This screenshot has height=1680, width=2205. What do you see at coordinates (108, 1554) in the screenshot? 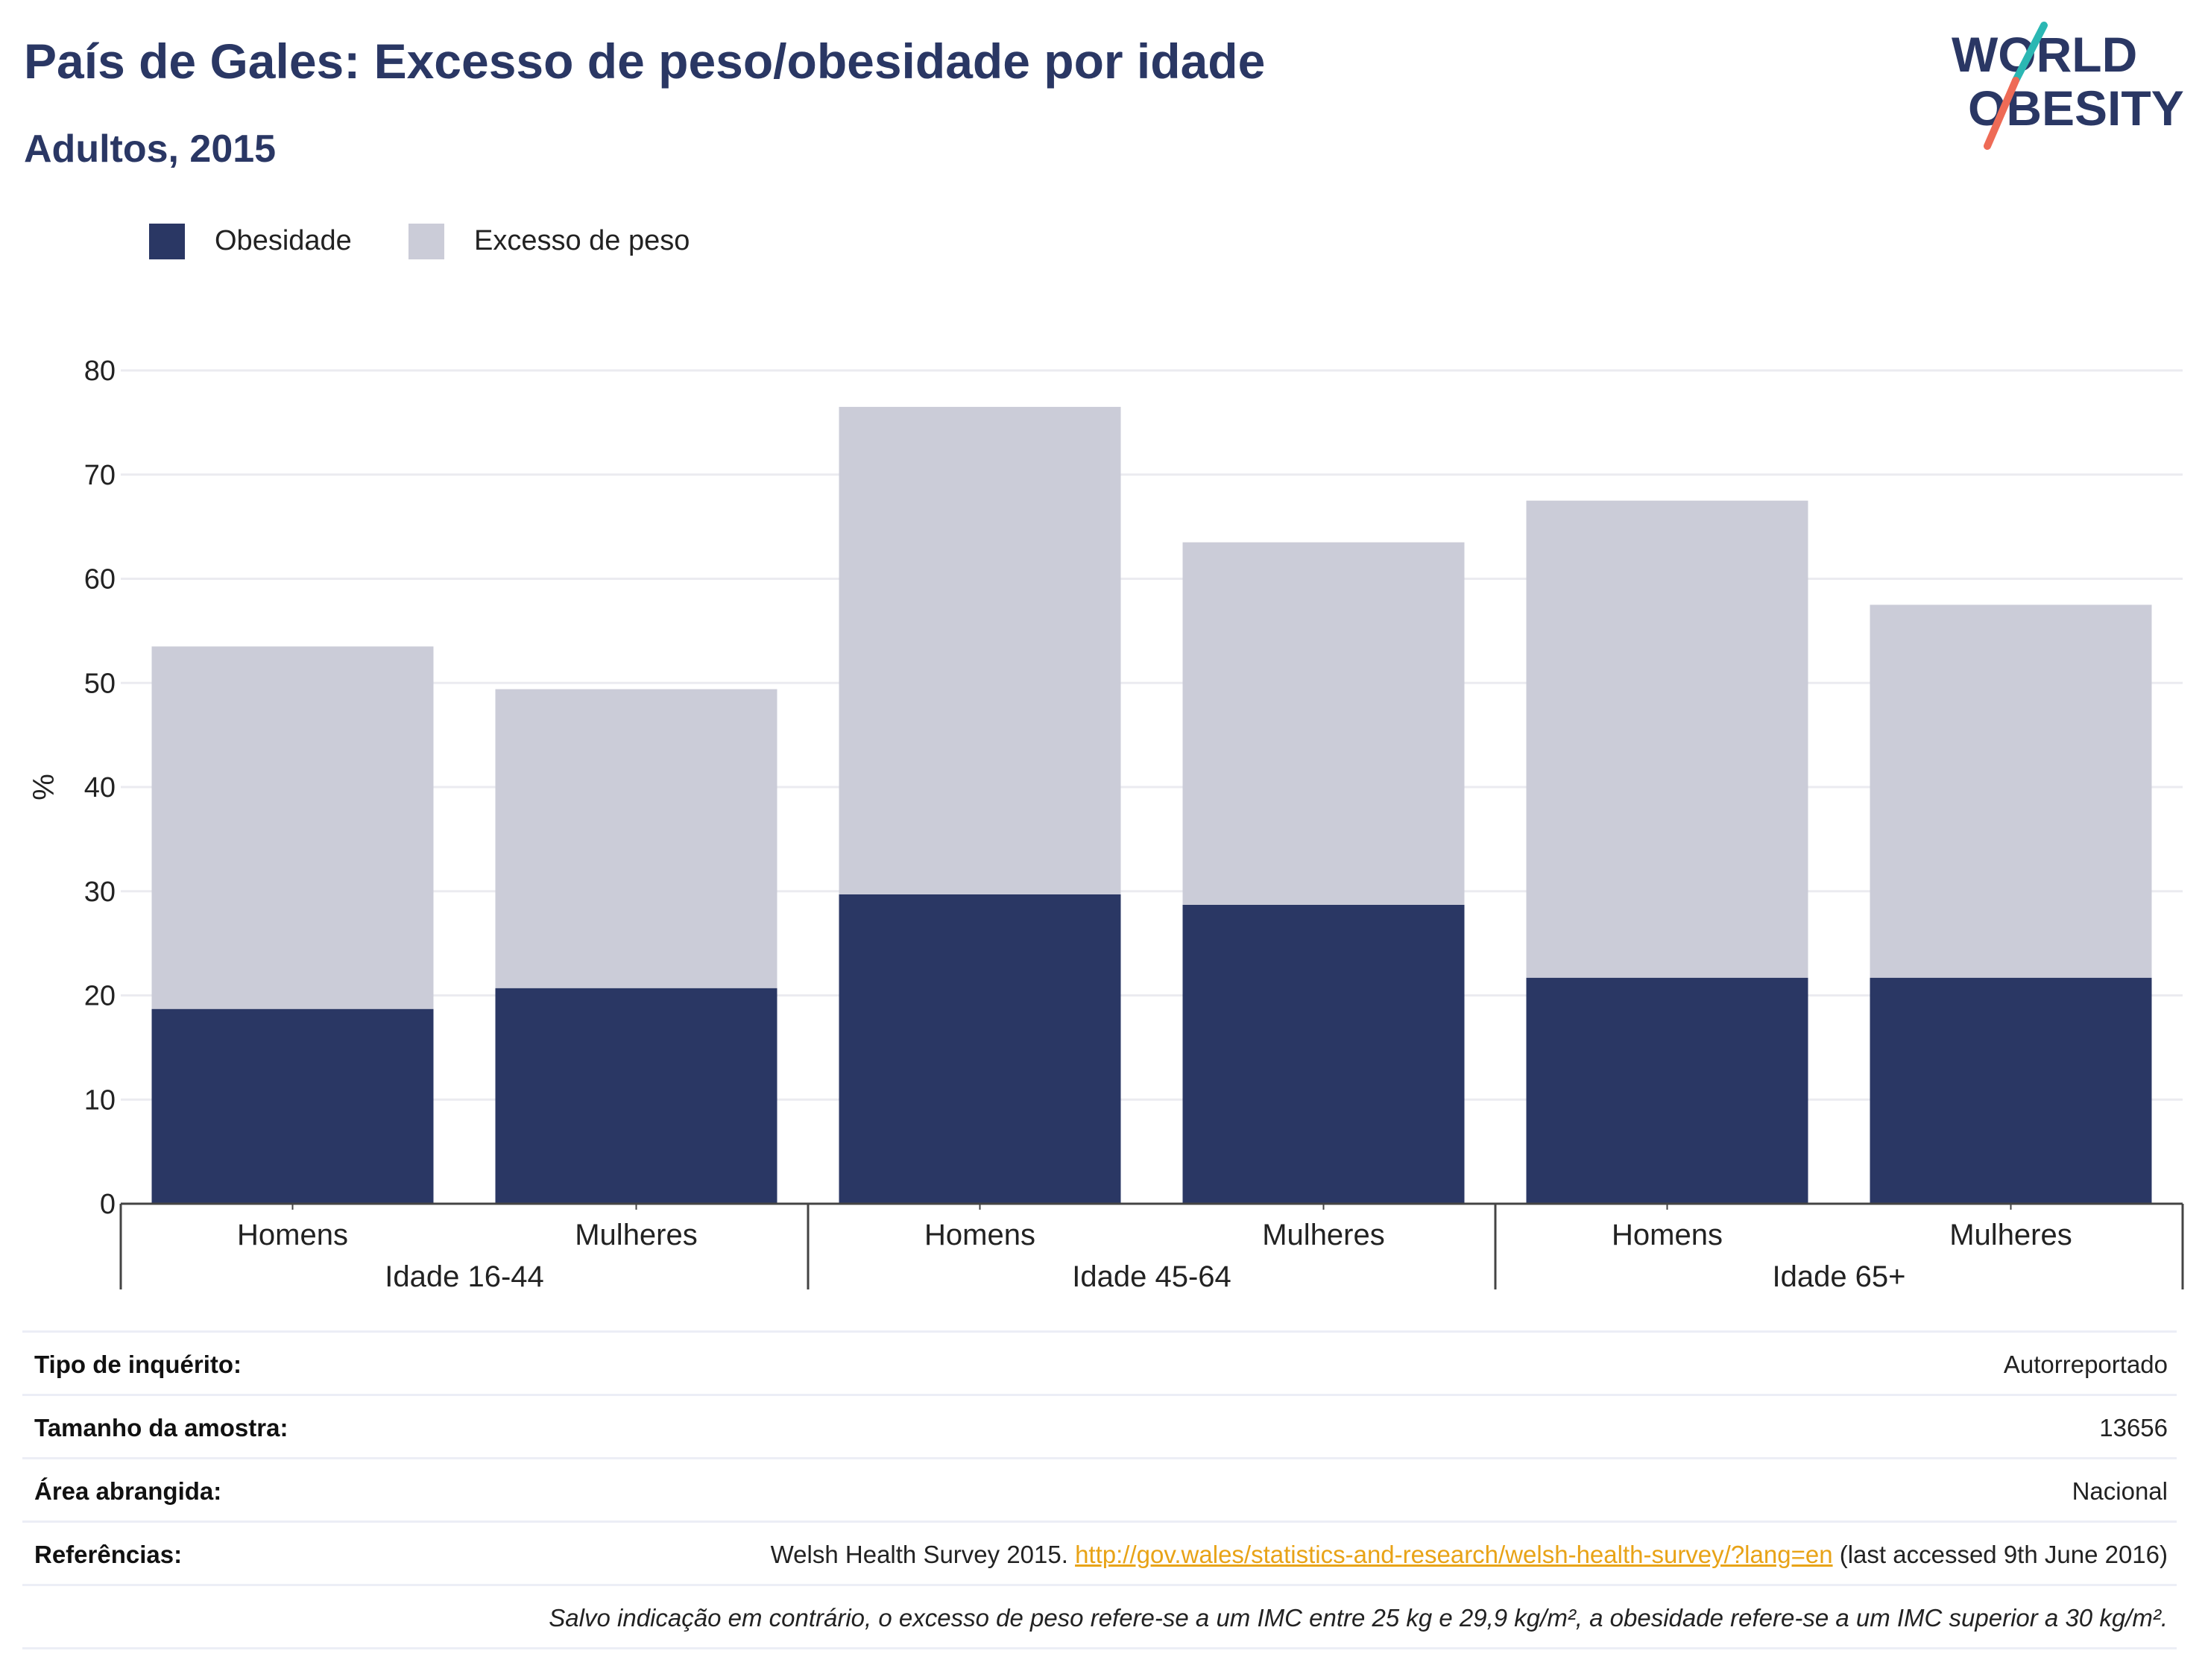
I see `info-key: Referências:` at bounding box center [108, 1554].